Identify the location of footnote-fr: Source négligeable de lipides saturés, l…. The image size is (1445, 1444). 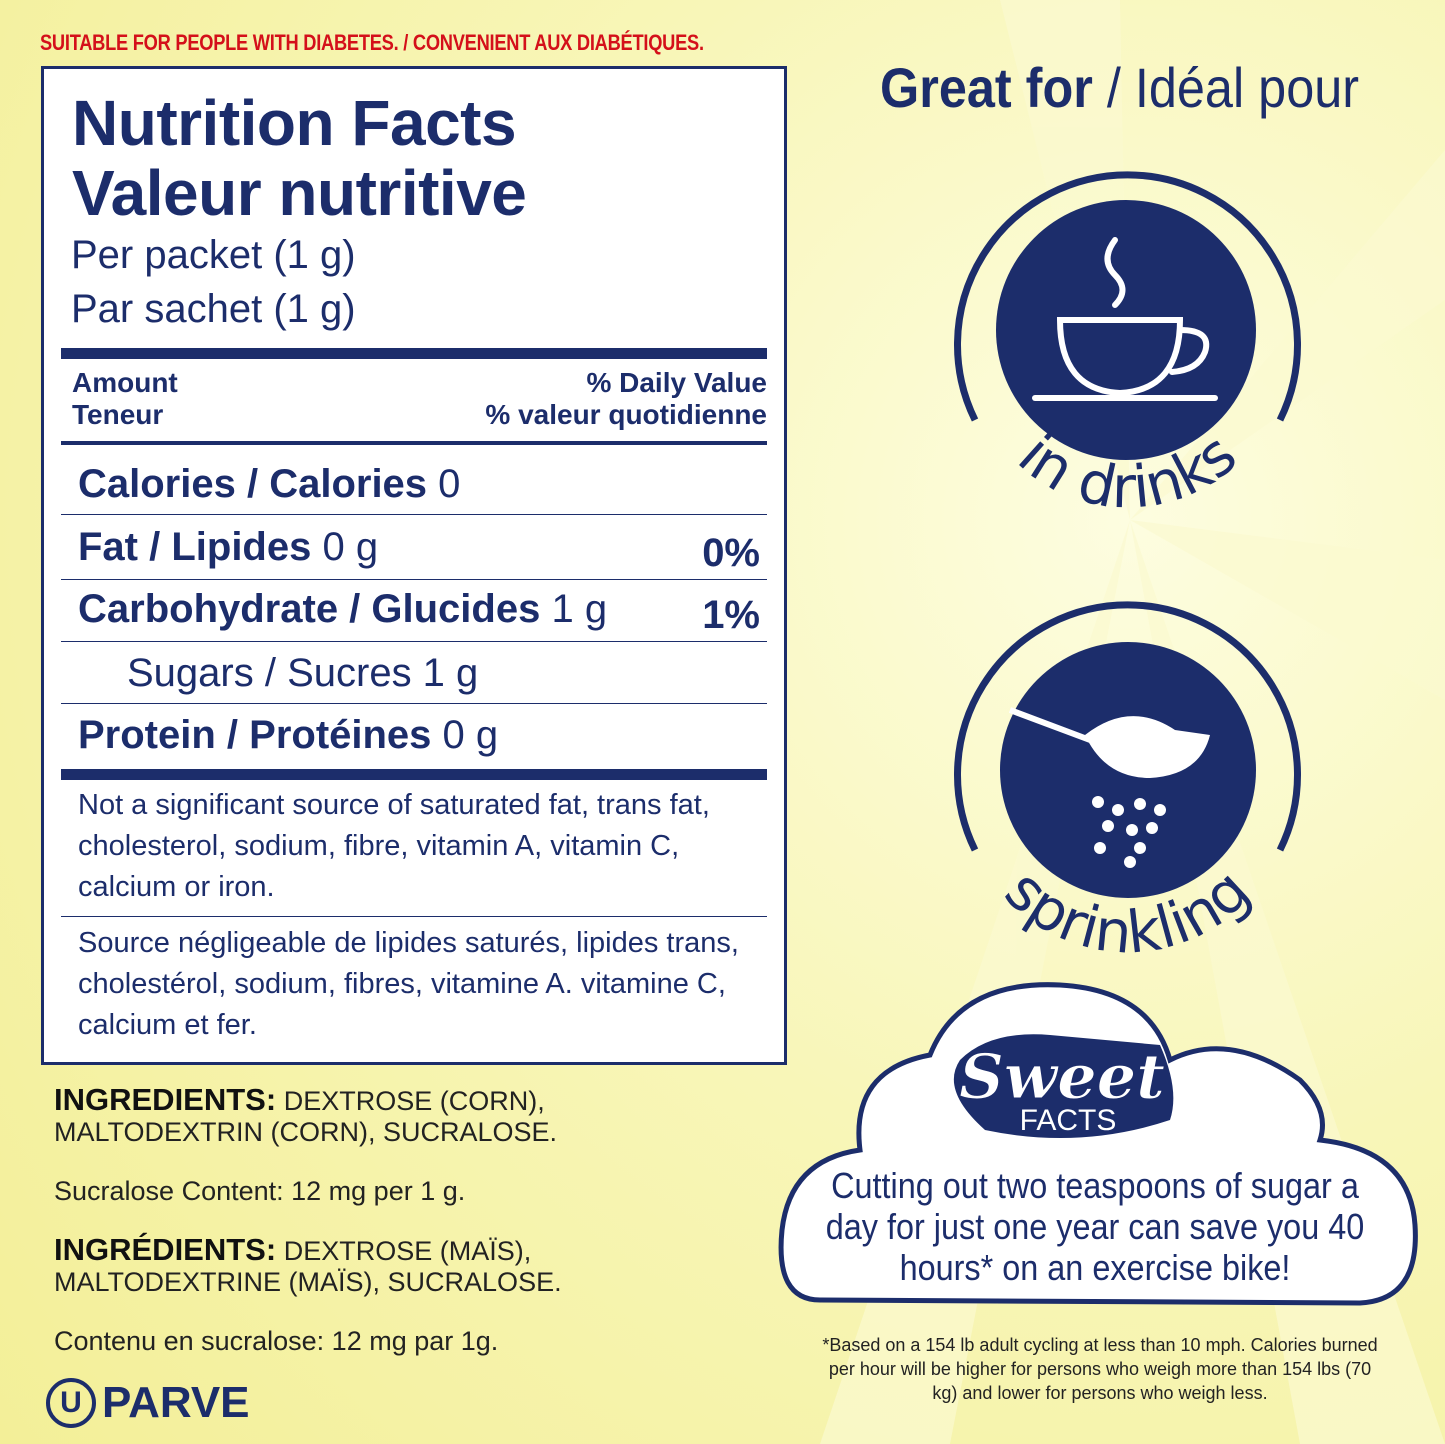
(408, 984).